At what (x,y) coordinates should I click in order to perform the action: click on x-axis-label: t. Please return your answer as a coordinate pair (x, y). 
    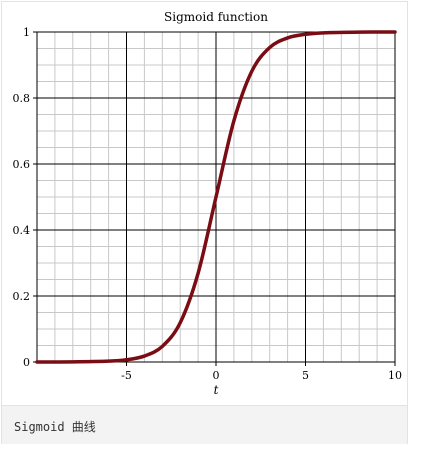
    Looking at the image, I should click on (216, 390).